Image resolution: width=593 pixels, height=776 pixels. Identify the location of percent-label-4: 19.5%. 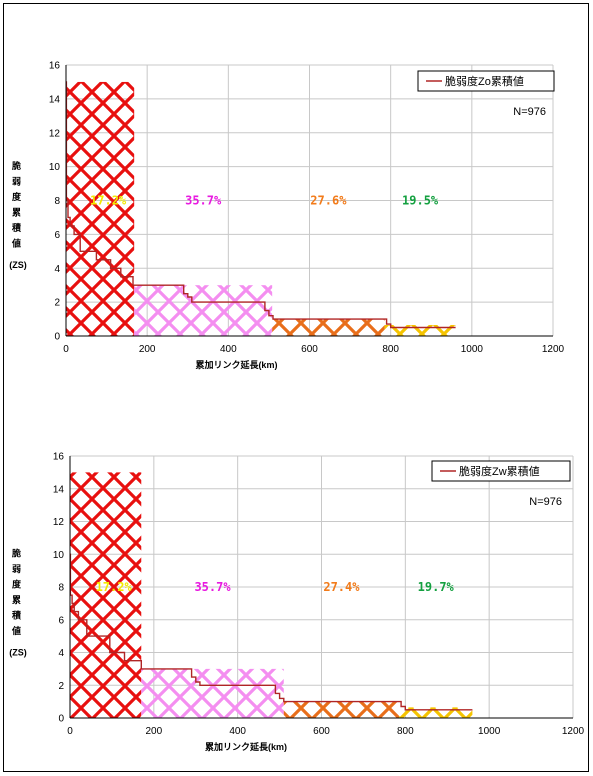
(420, 201).